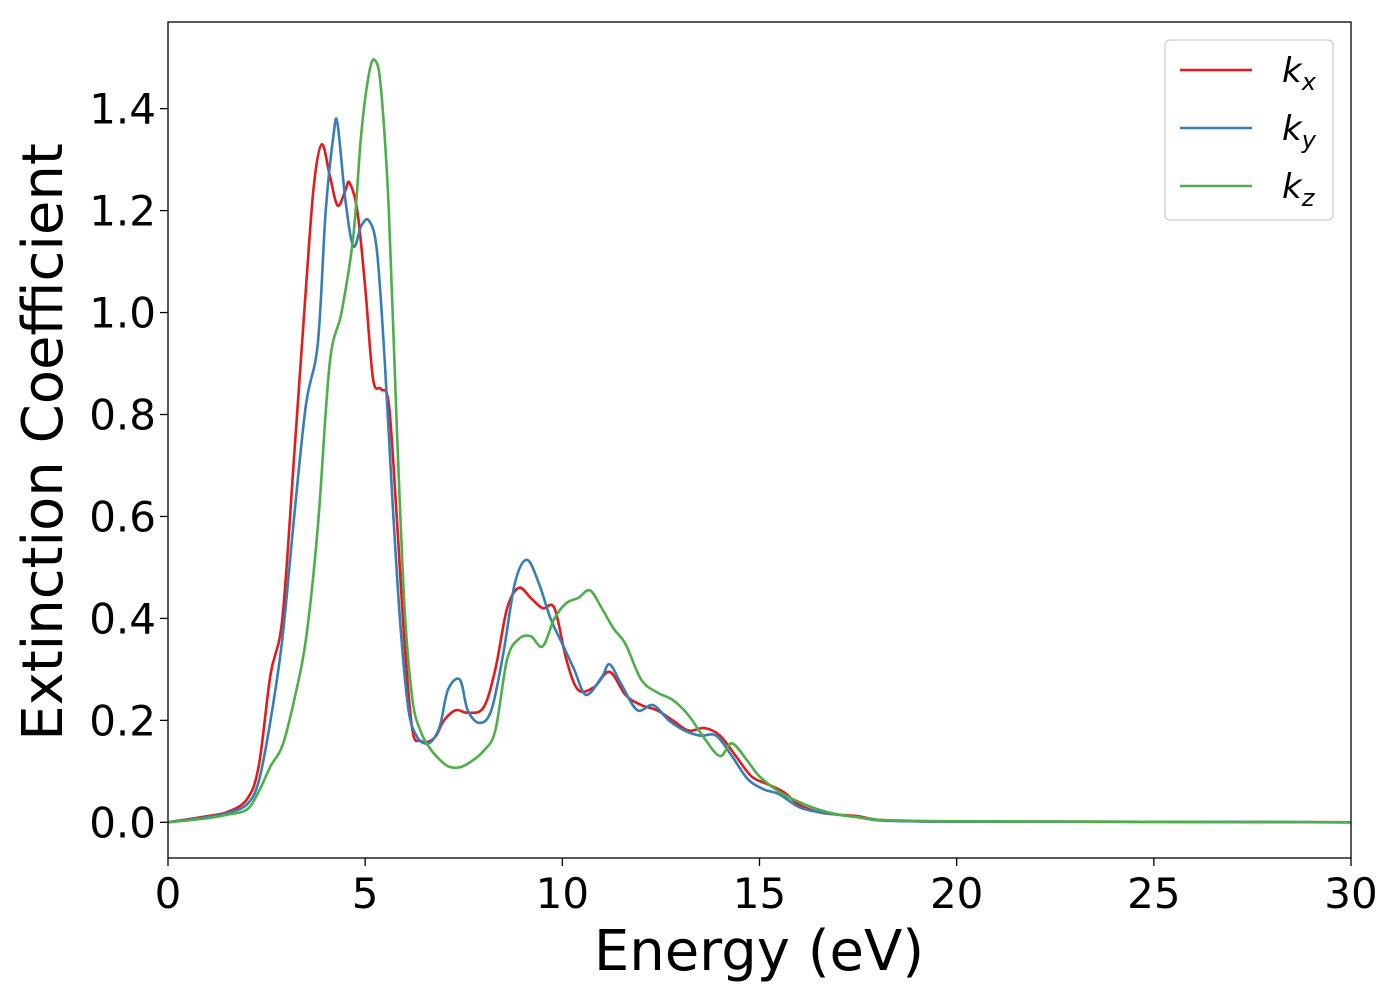 This screenshot has width=1400, height=1000. Describe the element at coordinates (122, 720) in the screenshot. I see `y-tick-label: 0.2` at that location.